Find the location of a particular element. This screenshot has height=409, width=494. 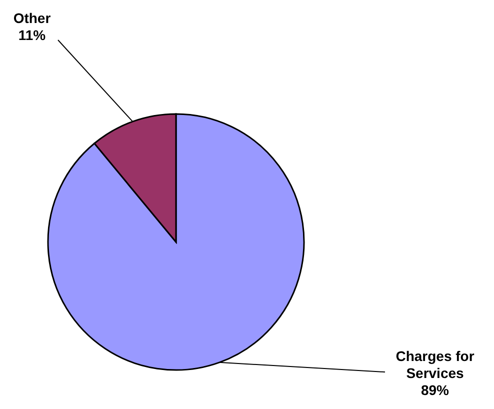

data-label: 11% is located at coordinates (32, 35).